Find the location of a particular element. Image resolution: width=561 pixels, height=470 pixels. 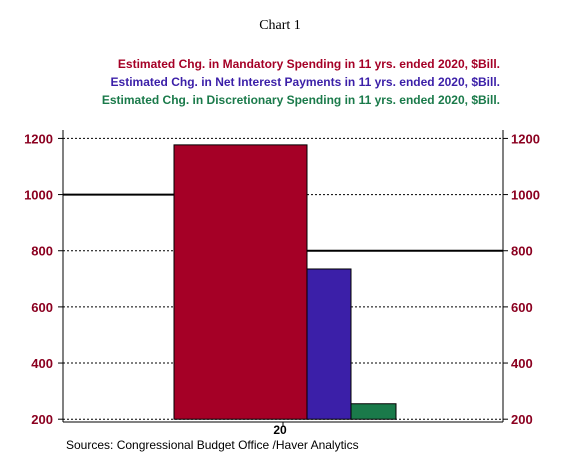

chart-title: Chart 1 is located at coordinates (280, 25).